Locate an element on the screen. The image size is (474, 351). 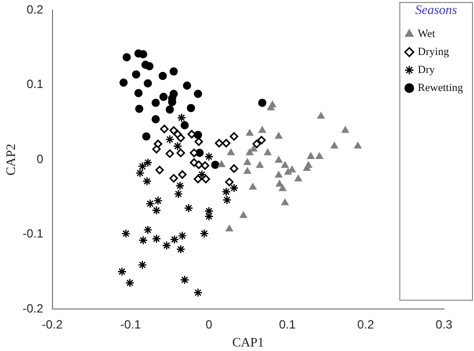
x-tick-label: 0.1 is located at coordinates (287, 325).